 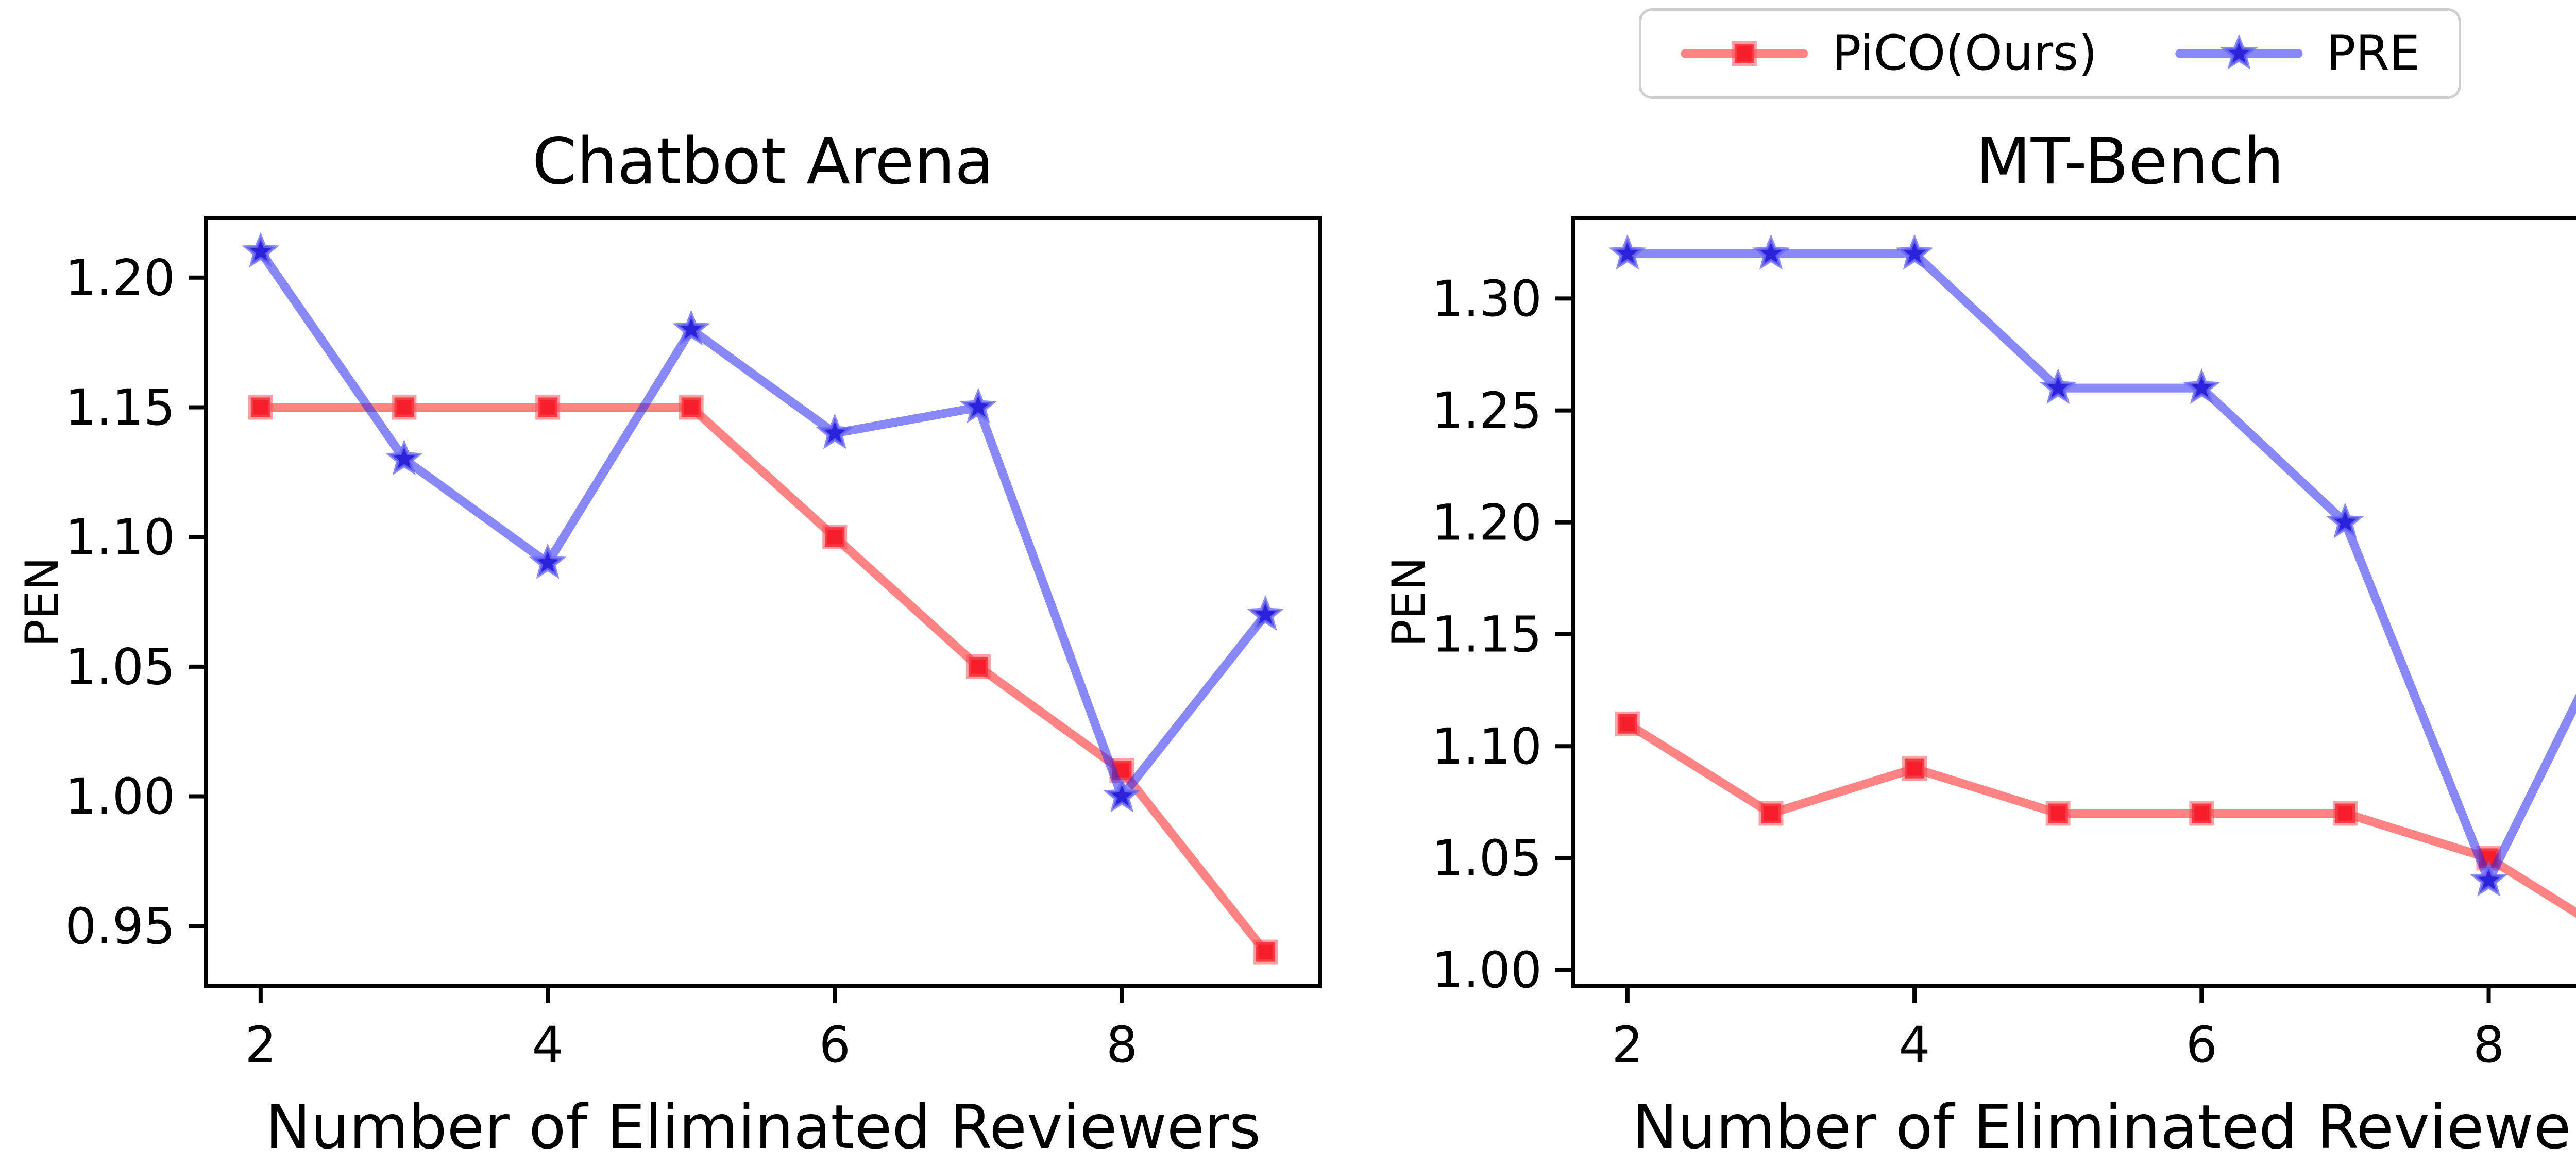 What do you see at coordinates (1487, 299) in the screenshot?
I see `svg-text: 1.30` at bounding box center [1487, 299].